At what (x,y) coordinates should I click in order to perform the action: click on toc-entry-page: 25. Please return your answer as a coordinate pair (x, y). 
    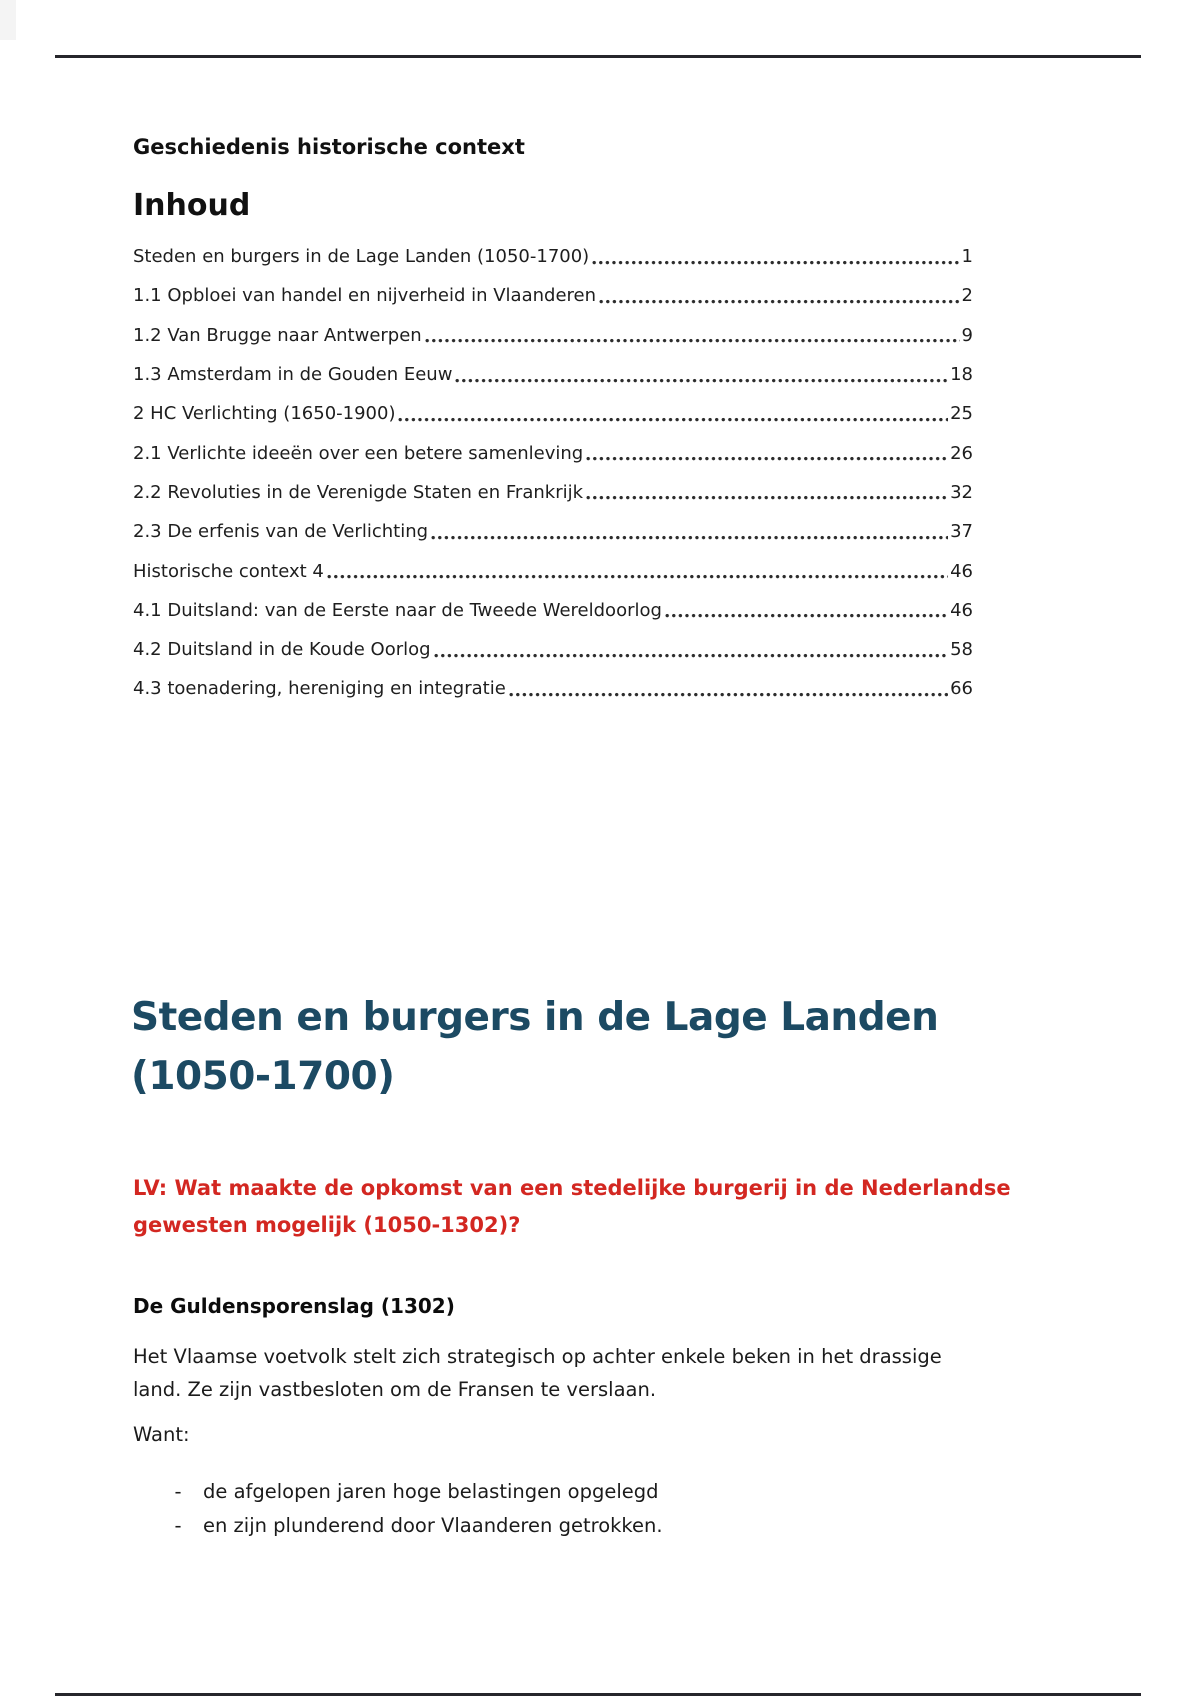
    Looking at the image, I should click on (961, 414).